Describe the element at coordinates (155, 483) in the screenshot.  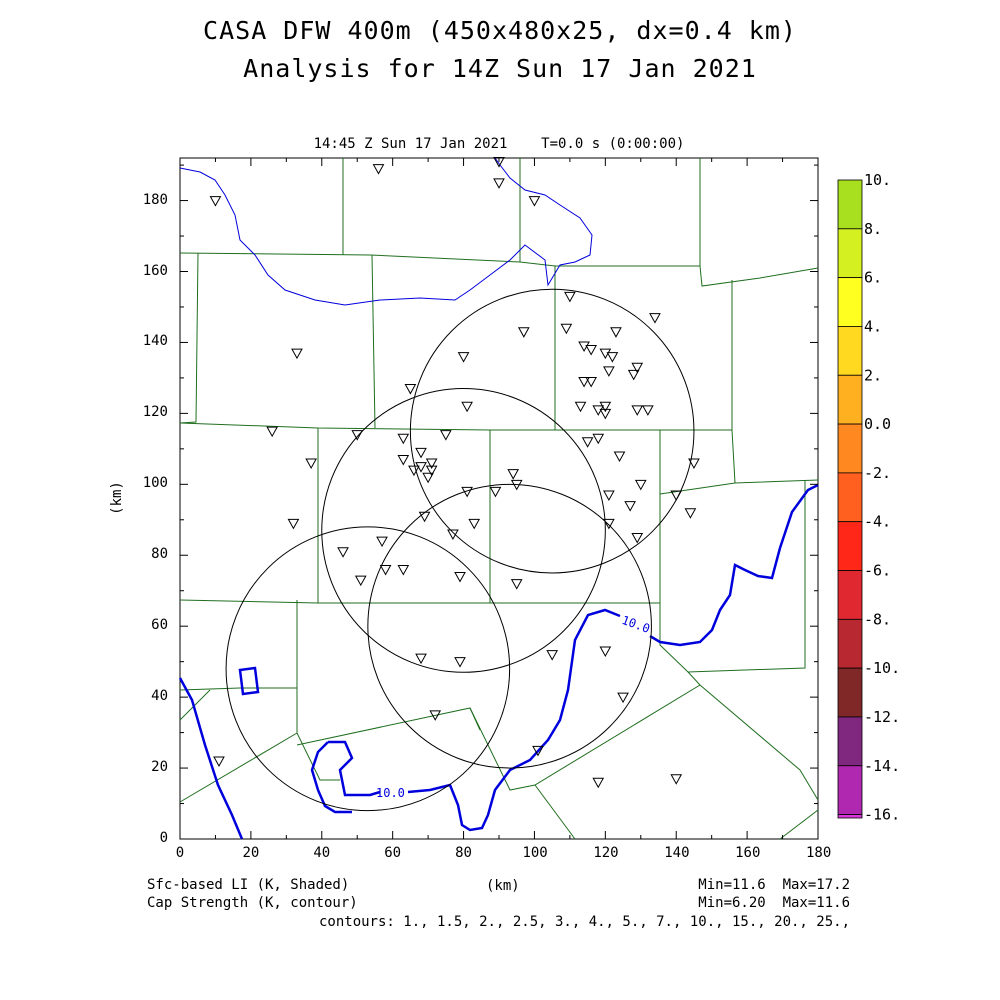
I see `y-tick-label: 100` at that location.